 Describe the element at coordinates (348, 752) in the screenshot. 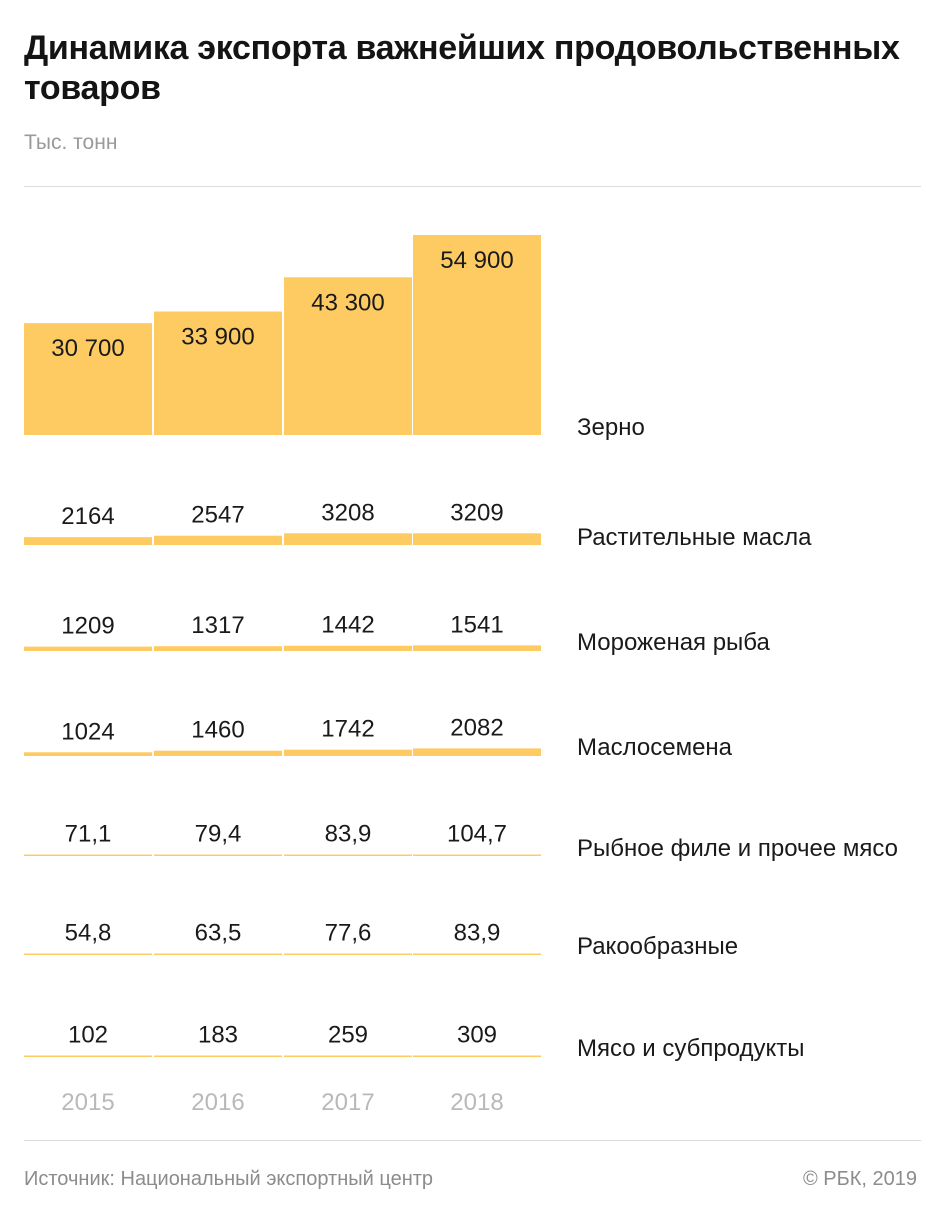

I see `bar-маслосемена-2017` at that location.